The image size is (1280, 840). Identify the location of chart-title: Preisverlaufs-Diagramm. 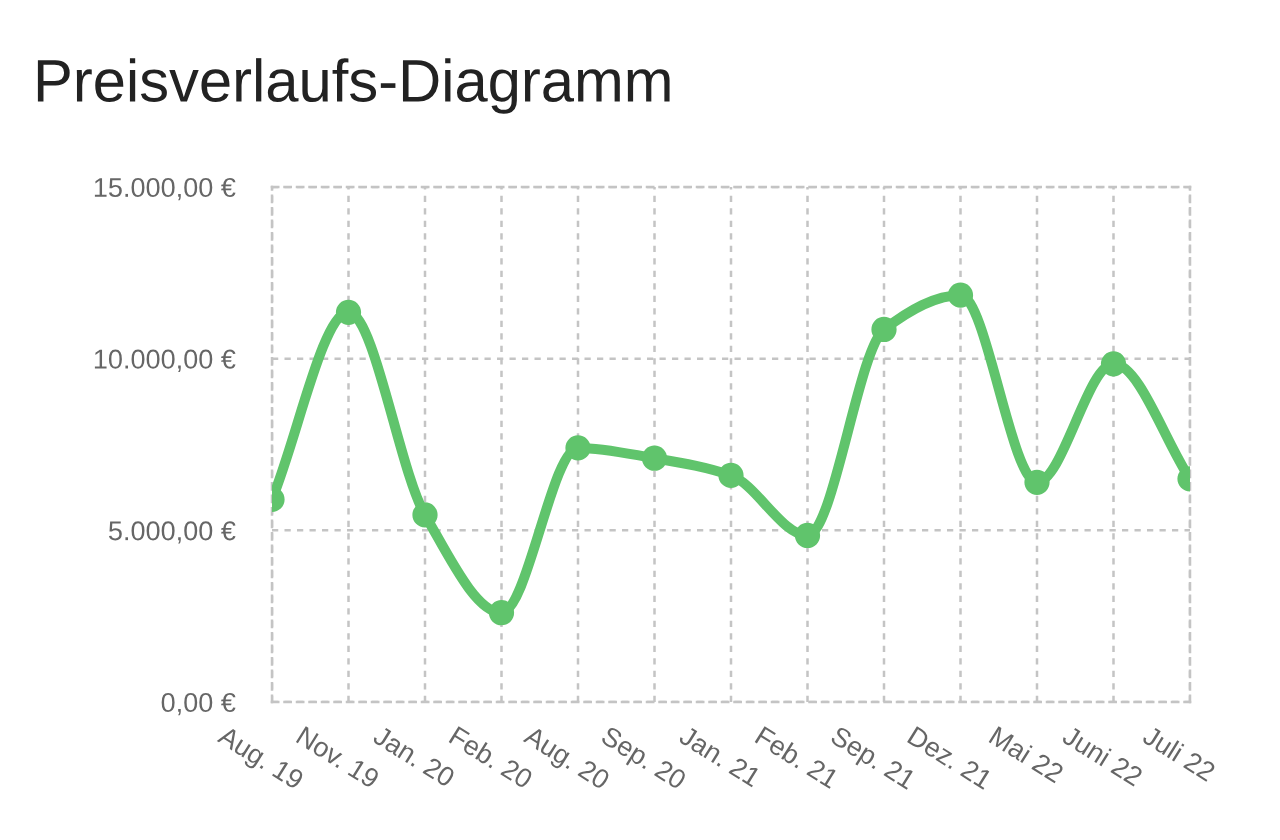
(353, 86).